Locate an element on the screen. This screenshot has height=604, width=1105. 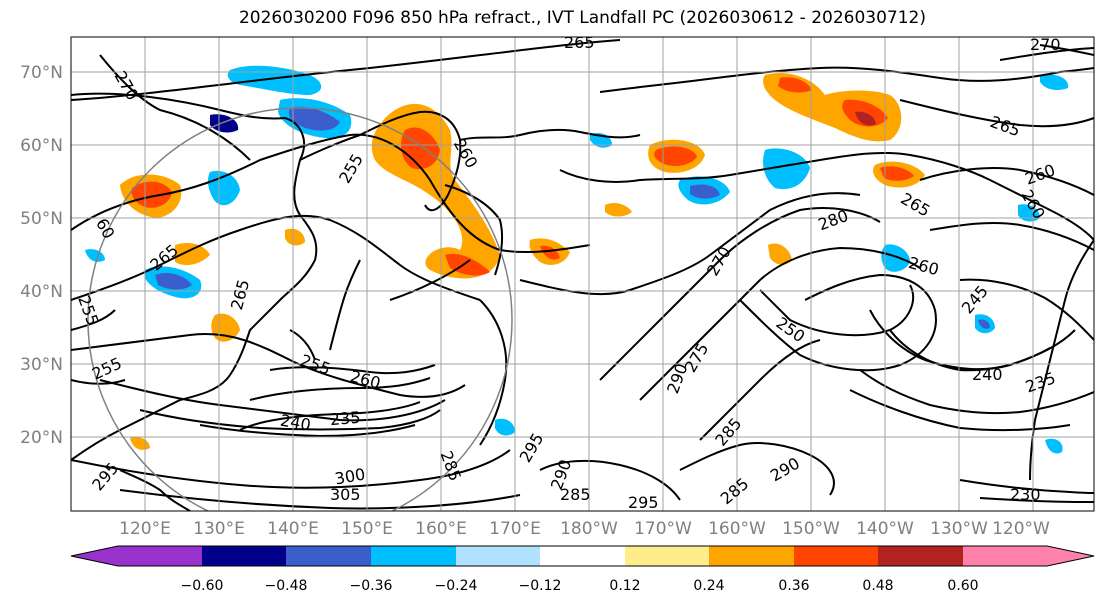
lon-label: 150°E is located at coordinates (367, 529).